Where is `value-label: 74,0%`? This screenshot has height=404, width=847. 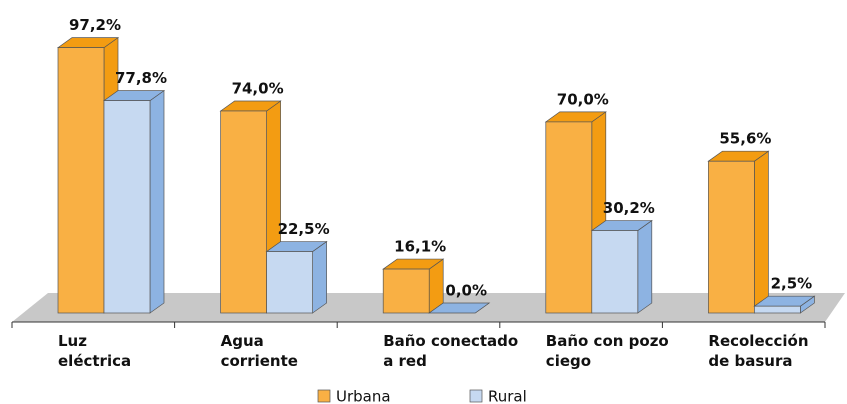 value-label: 74,0% is located at coordinates (258, 88).